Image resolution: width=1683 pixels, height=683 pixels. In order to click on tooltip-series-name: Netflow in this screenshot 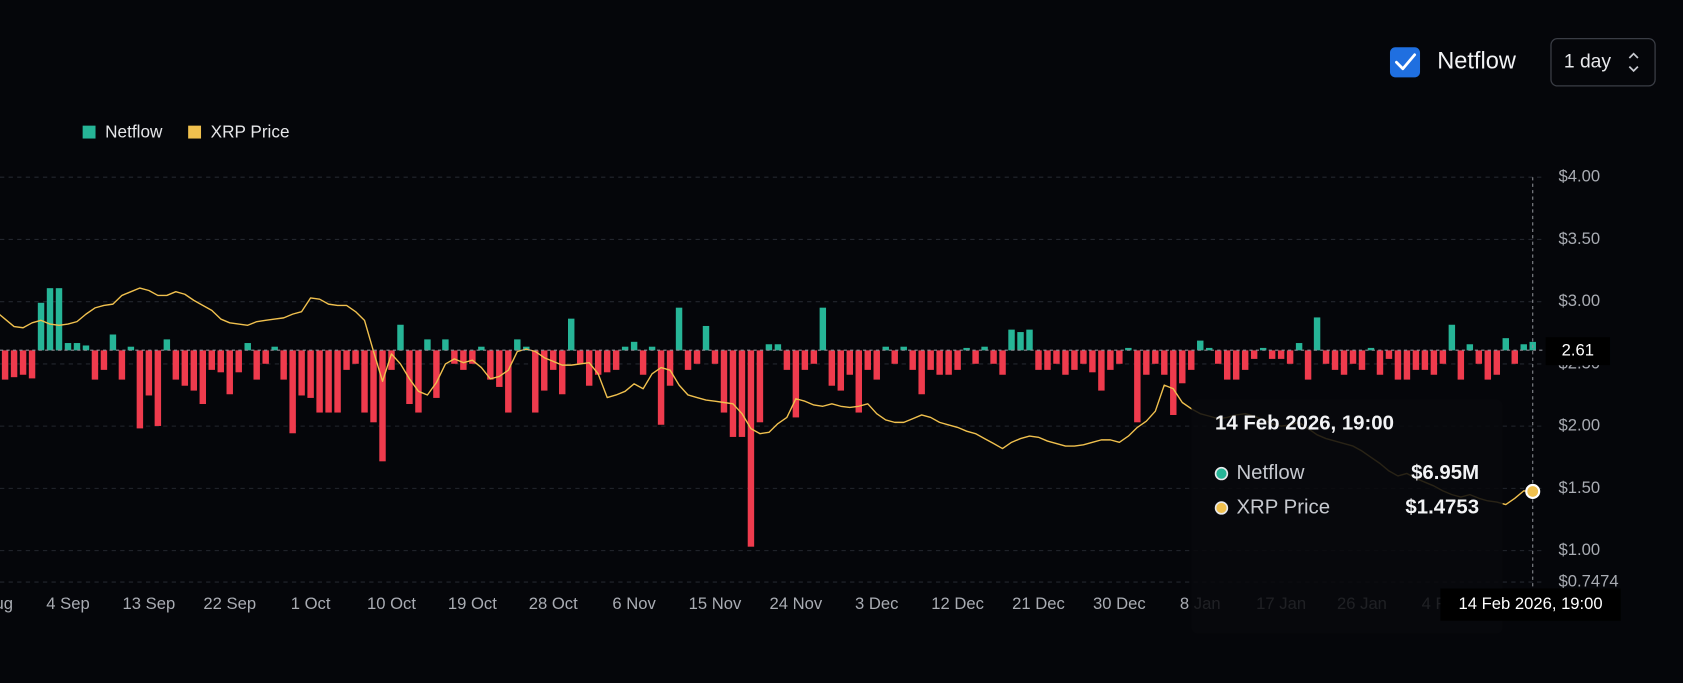, I will do `click(1270, 473)`.